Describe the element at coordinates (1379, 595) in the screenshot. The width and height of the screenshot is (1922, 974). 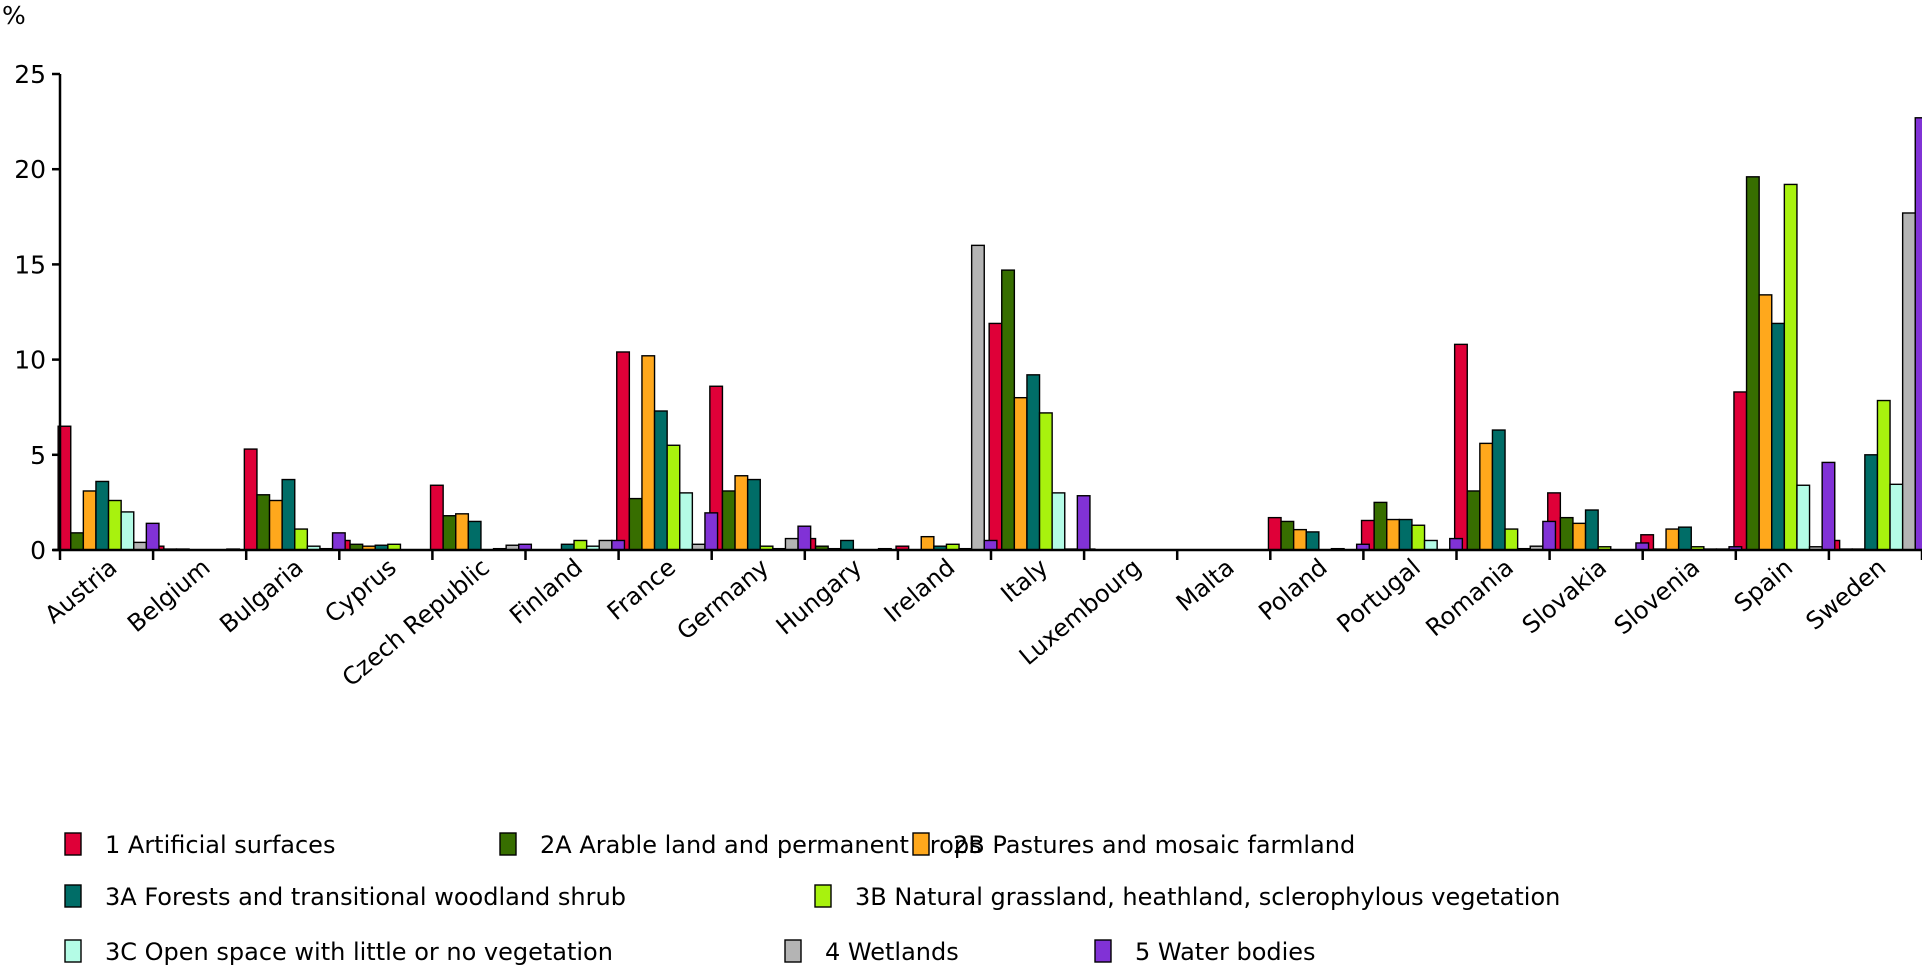
I see `x-tick-label: Portugal` at that location.